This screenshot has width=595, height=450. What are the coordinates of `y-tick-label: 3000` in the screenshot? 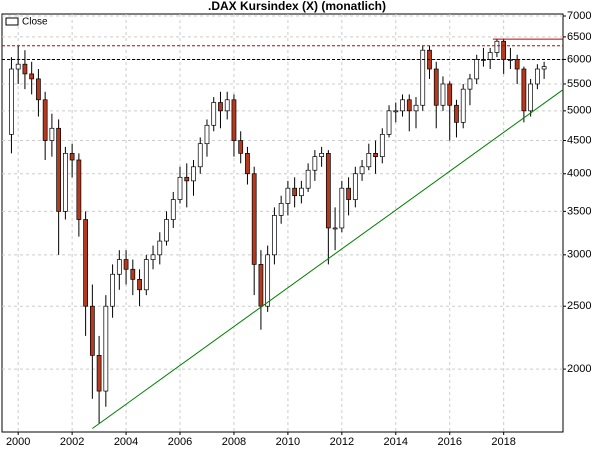 It's located at (579, 255).